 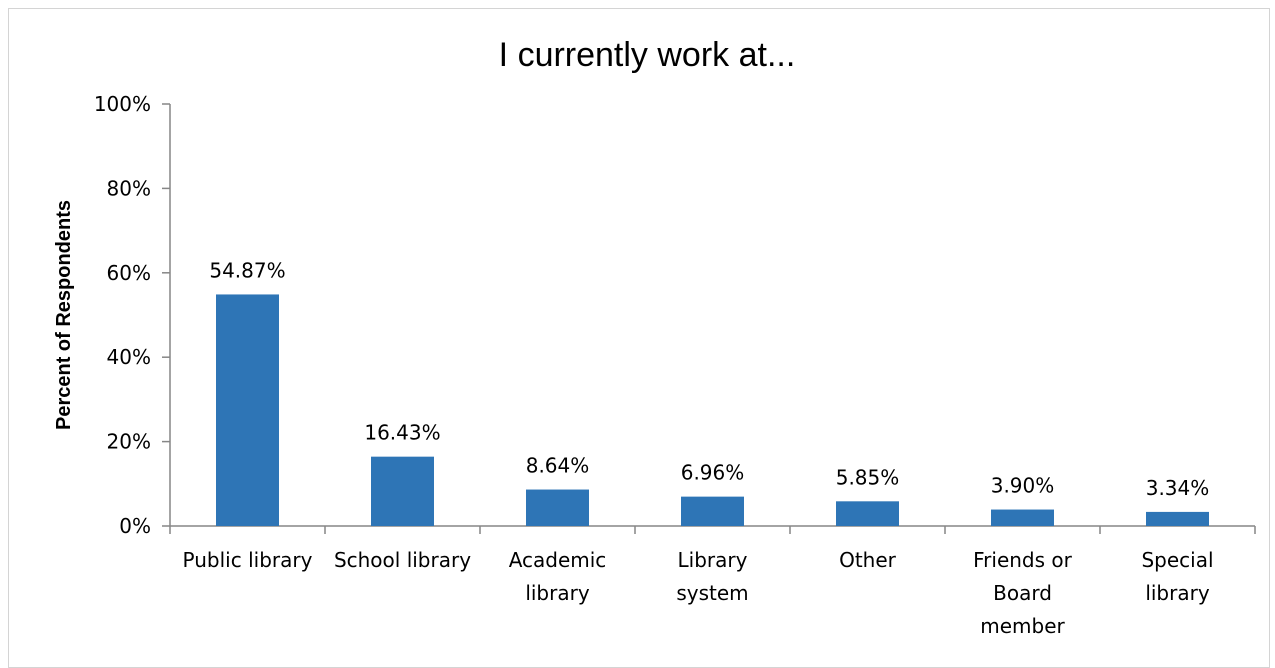 I want to click on data-label: 16.43%, so click(x=402, y=433).